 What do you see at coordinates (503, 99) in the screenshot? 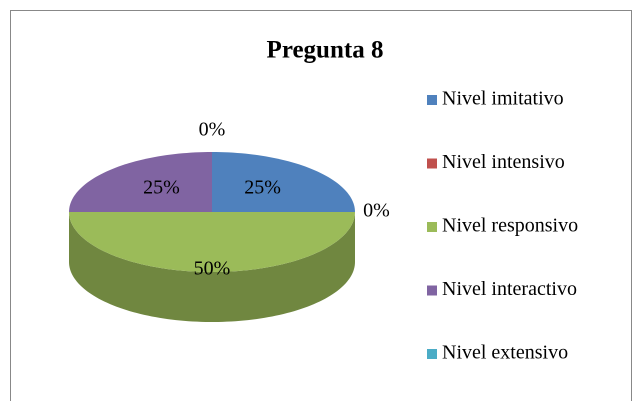
I see `legend-label: Nivel imitativo` at bounding box center [503, 99].